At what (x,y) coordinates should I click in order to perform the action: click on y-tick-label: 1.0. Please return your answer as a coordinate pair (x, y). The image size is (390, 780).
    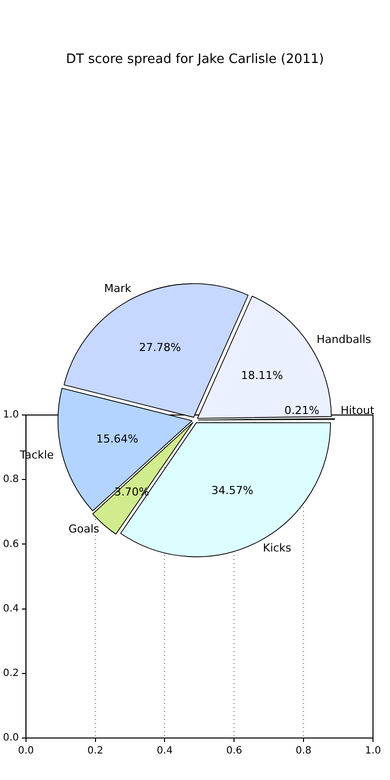
    Looking at the image, I should click on (10, 415).